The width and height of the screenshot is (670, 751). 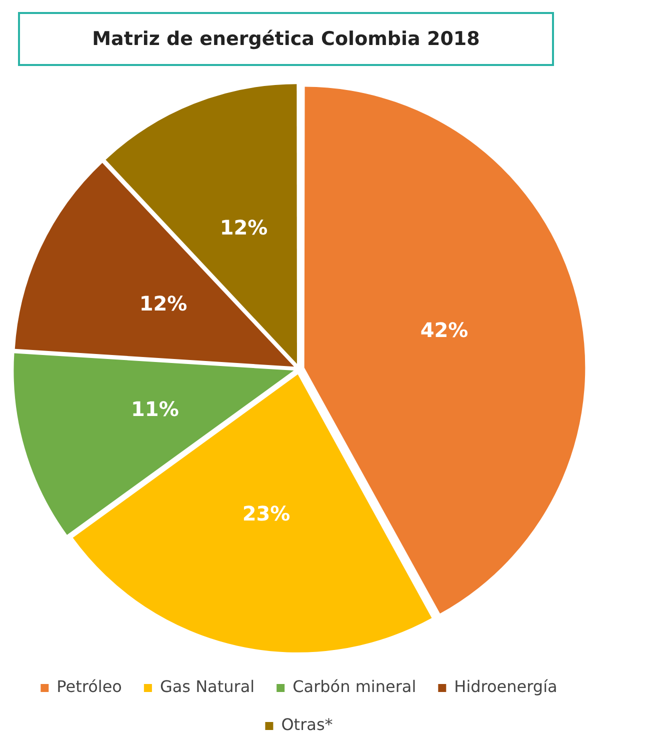 I want to click on legend-label: Petróleo, so click(x=89, y=686).